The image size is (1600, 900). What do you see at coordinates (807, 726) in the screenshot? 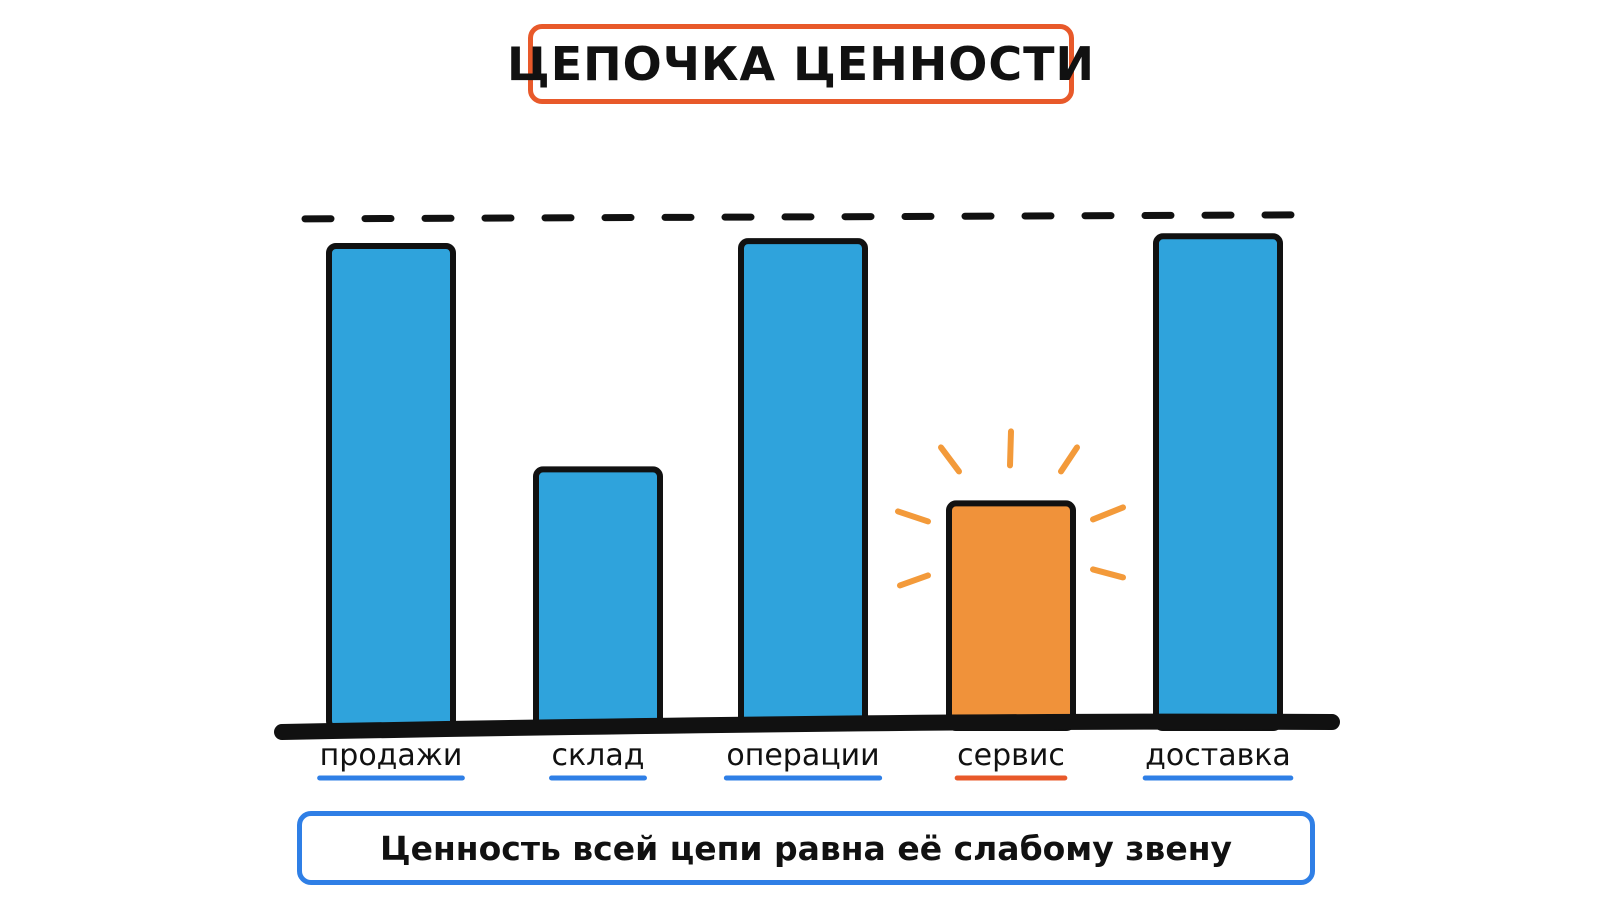
I see `x-axis-baseline` at bounding box center [807, 726].